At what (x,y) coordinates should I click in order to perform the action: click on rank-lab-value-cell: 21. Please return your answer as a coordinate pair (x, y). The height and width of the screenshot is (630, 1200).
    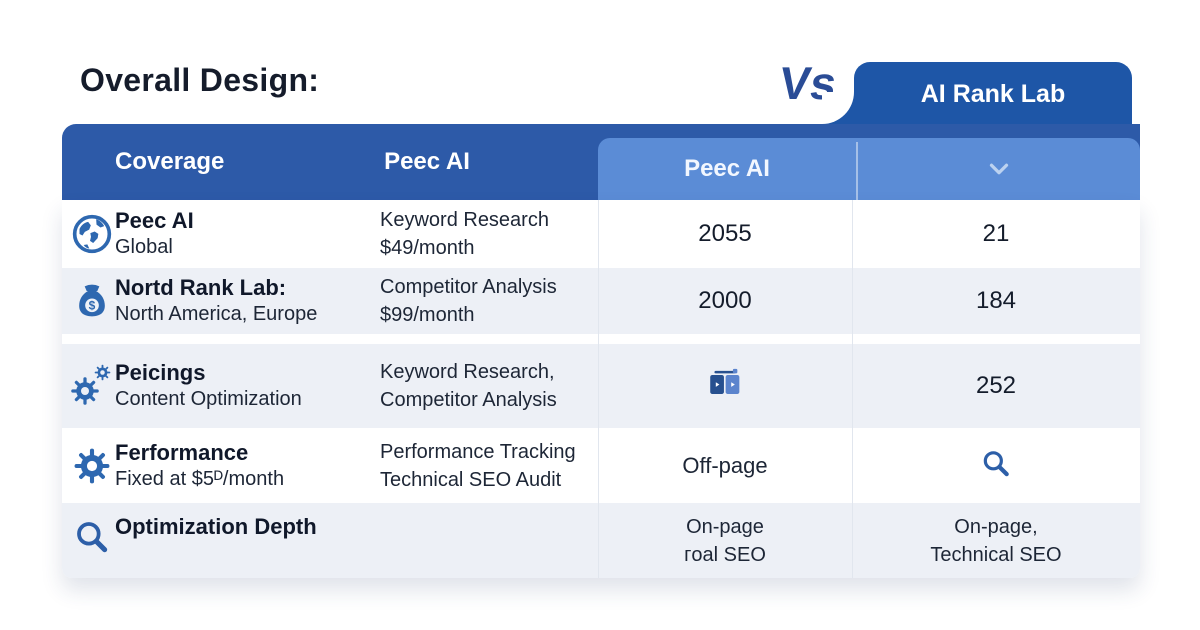
    Looking at the image, I should click on (996, 233).